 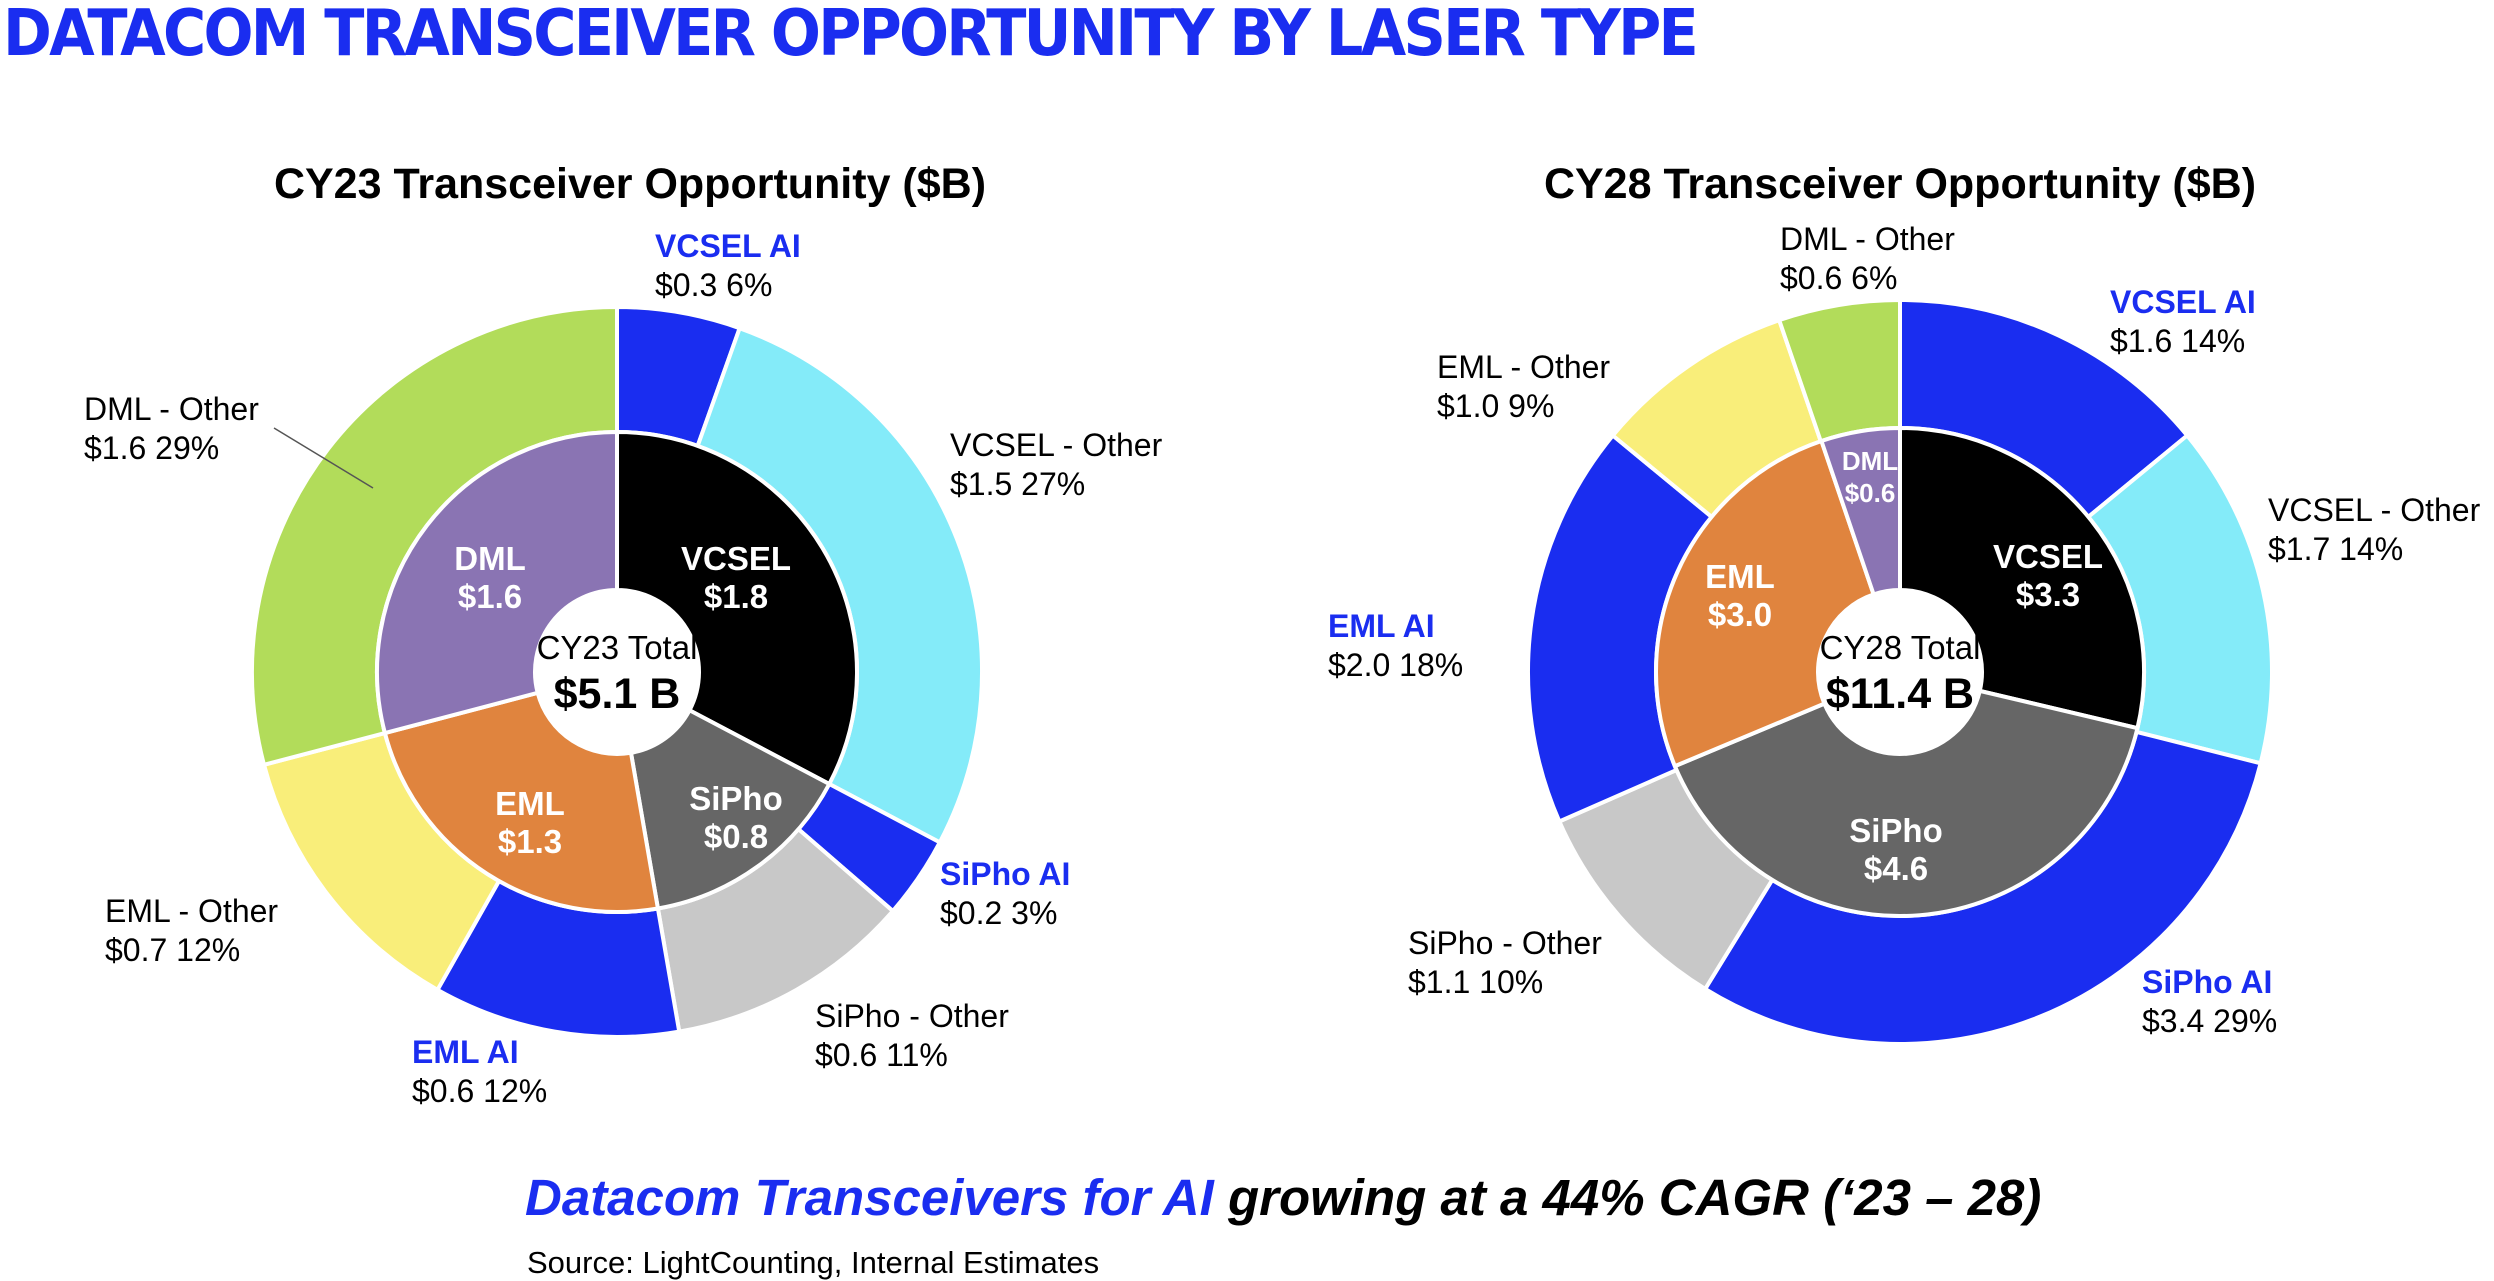 I want to click on outer-value-vcsel-other: $1.7 14%, so click(x=2335, y=549).